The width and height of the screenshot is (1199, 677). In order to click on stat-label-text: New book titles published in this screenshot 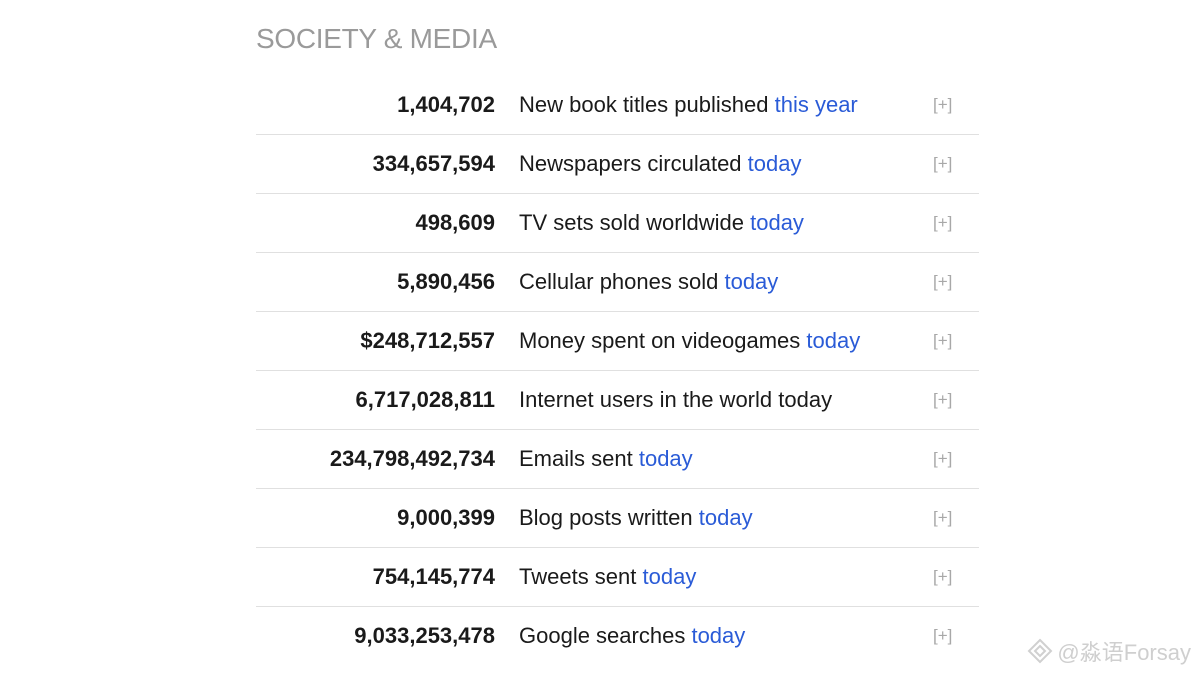, I will do `click(644, 104)`.